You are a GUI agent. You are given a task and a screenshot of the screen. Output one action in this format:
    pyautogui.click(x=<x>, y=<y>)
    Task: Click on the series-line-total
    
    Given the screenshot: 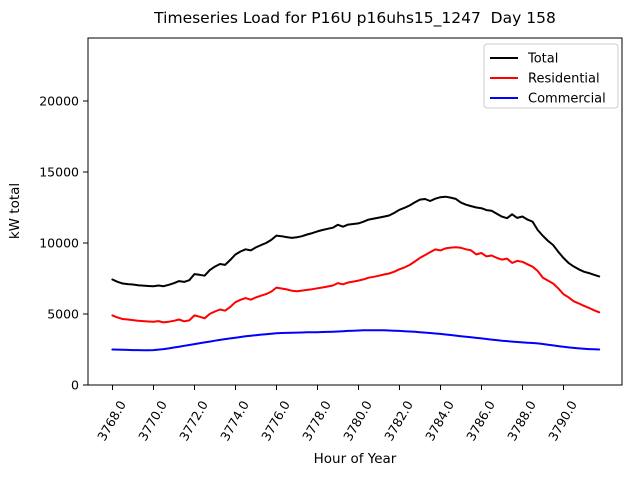 What is the action you would take?
    pyautogui.click(x=356, y=241)
    